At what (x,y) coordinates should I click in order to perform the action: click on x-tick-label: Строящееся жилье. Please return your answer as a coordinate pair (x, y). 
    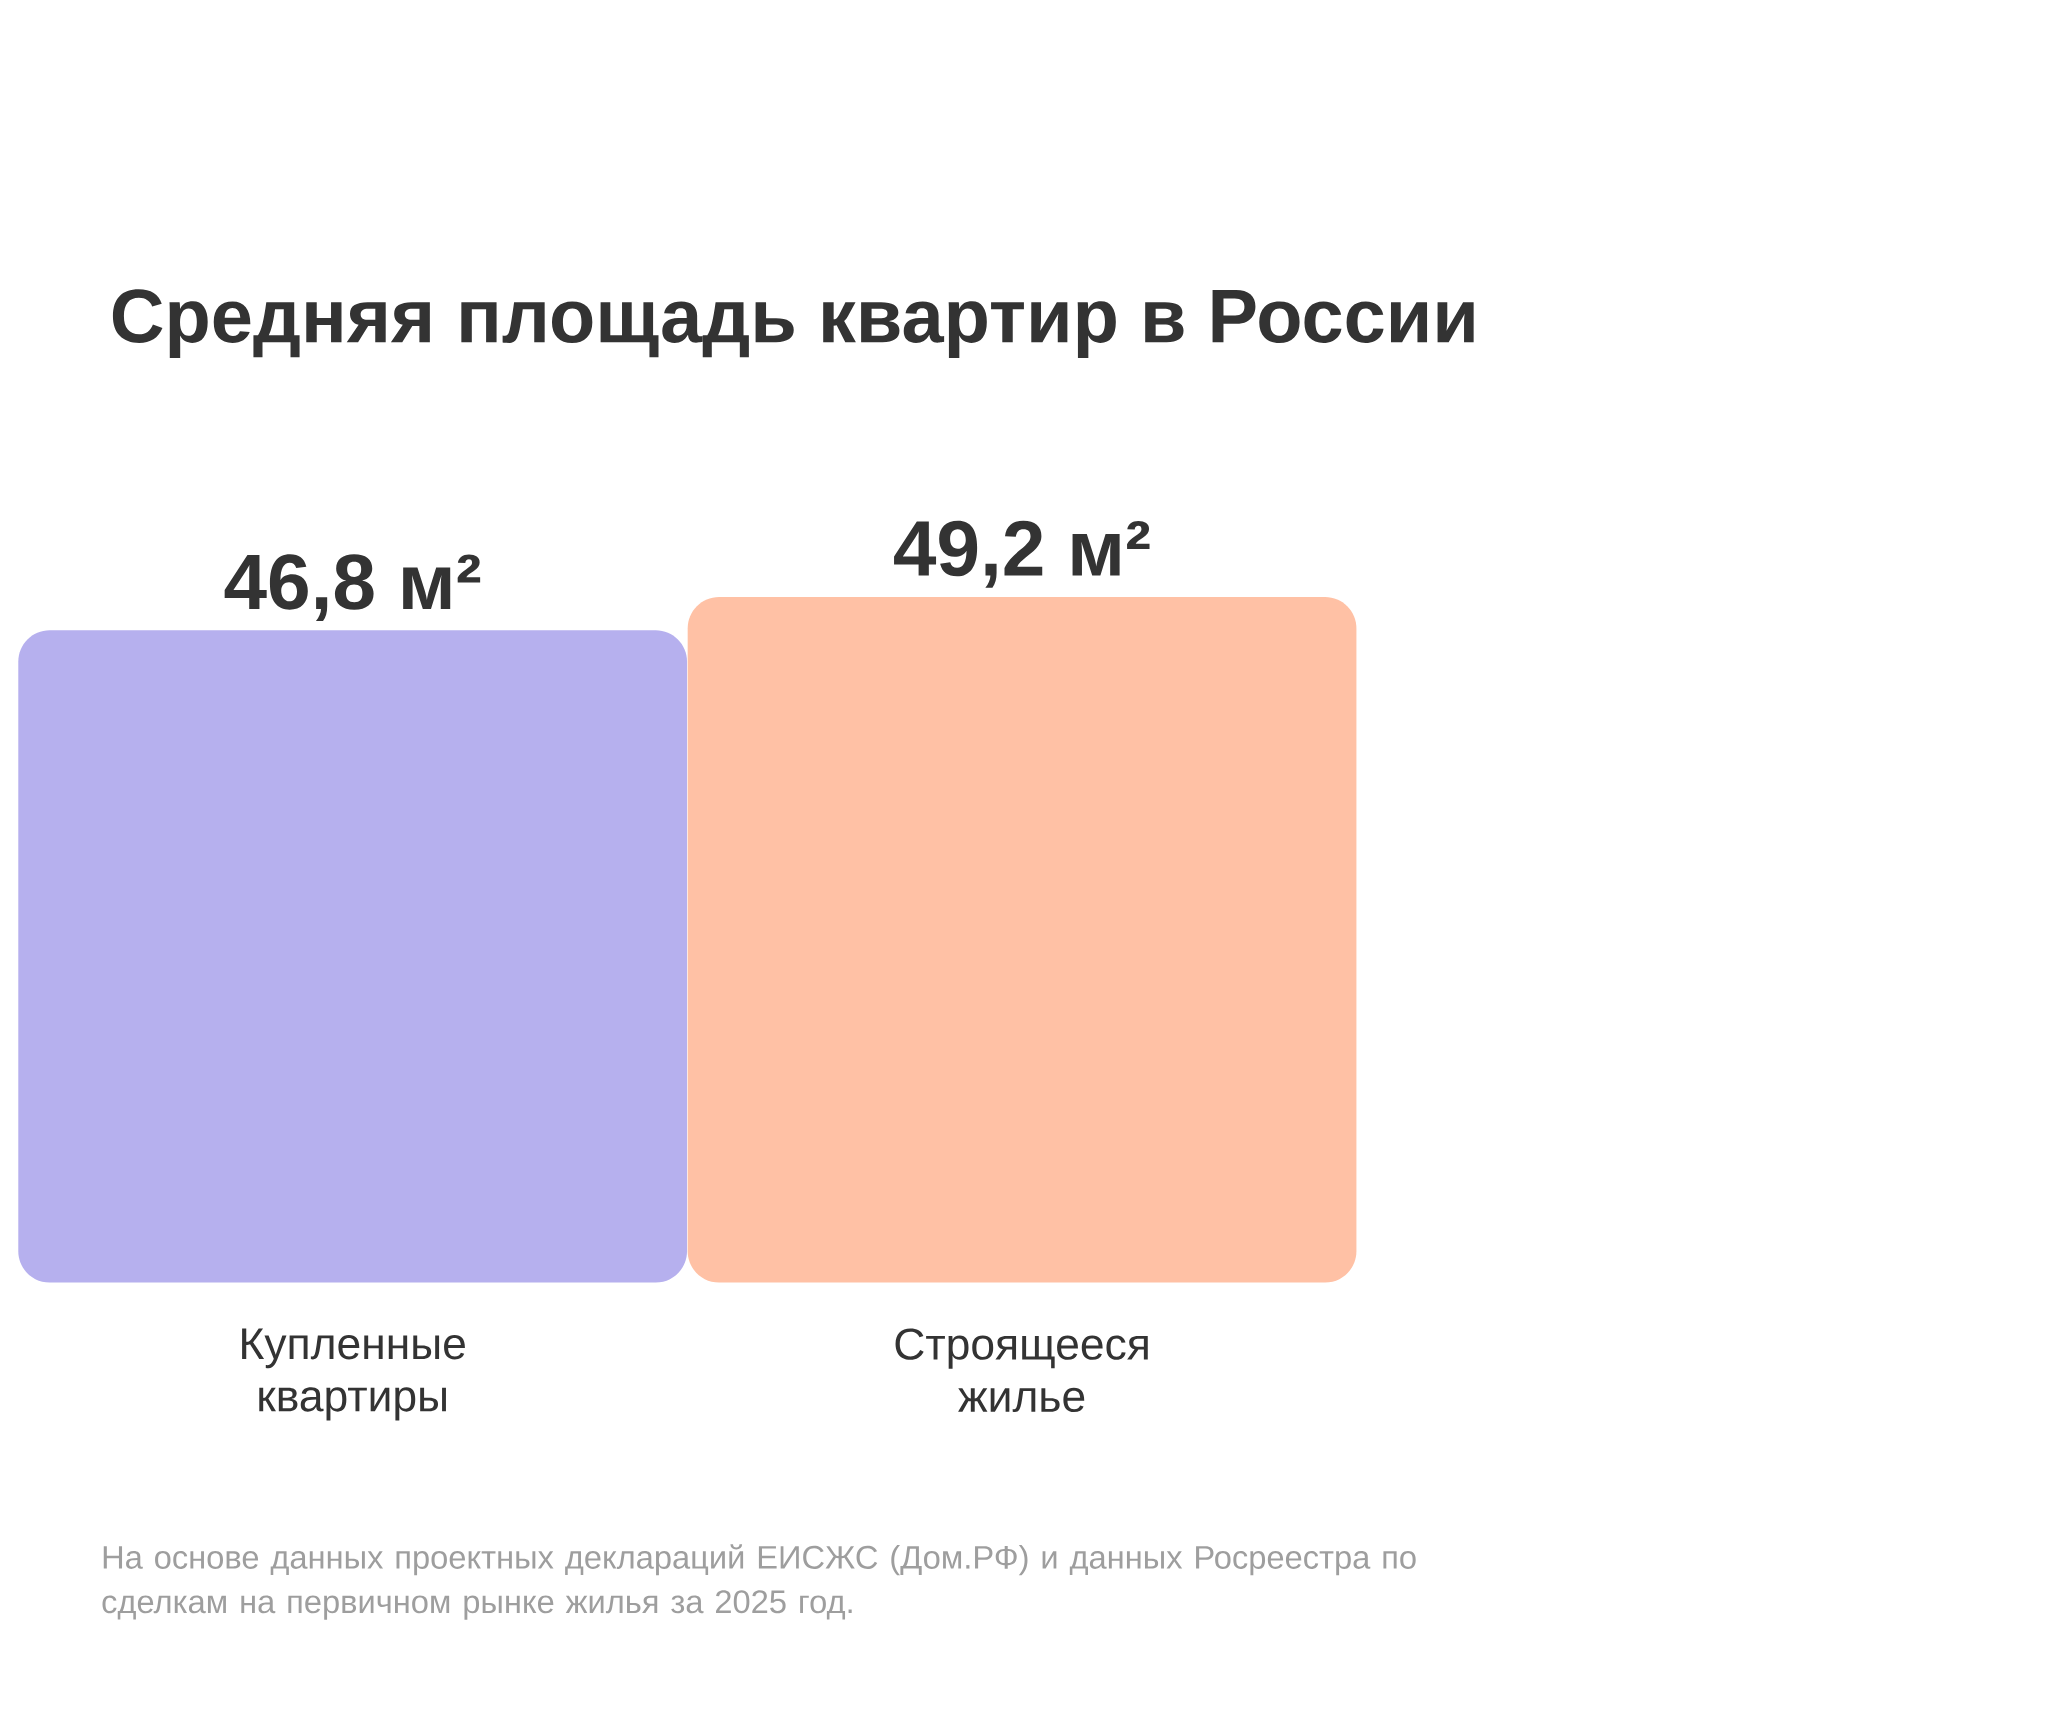
    Looking at the image, I should click on (1021, 1370).